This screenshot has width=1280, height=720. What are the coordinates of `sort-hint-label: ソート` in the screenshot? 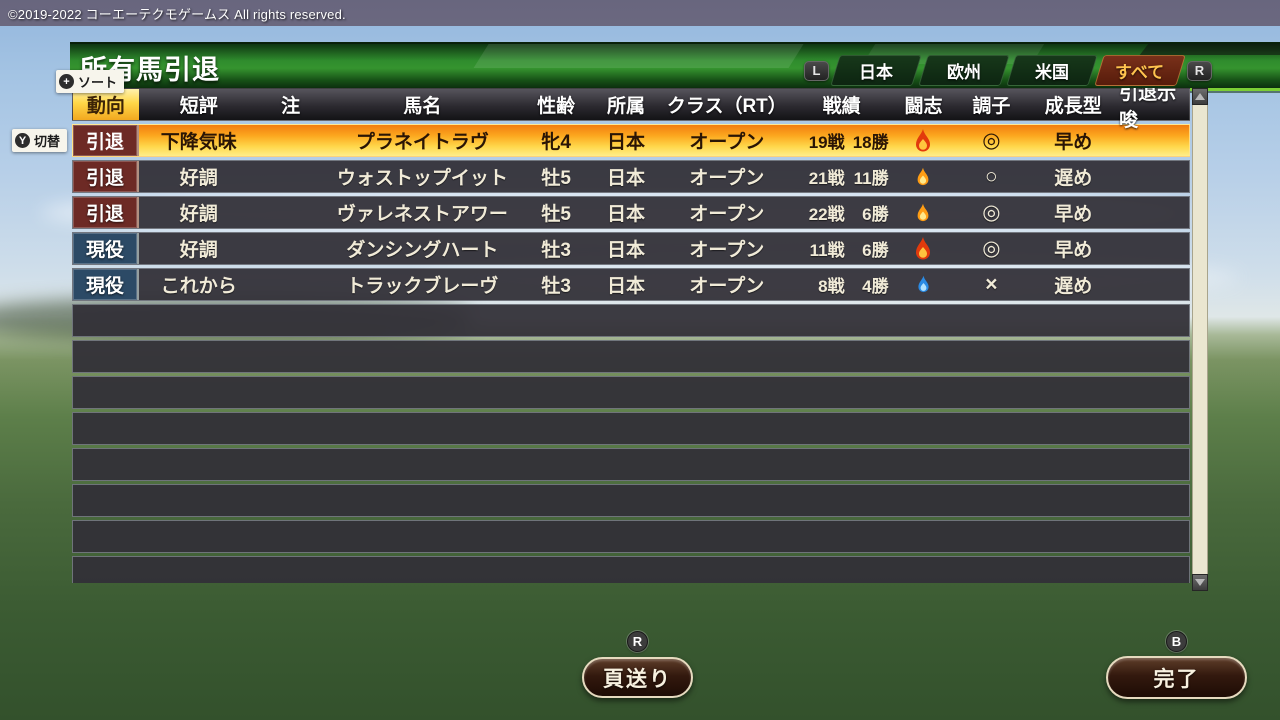 It's located at (98, 82).